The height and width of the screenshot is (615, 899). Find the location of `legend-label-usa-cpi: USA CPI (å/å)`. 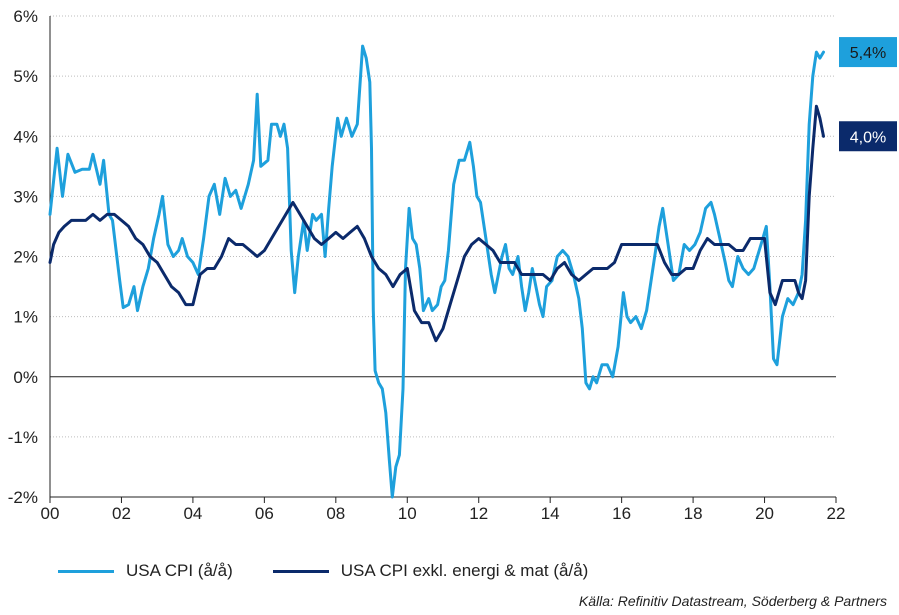

legend-label-usa-cpi: USA CPI (å/å) is located at coordinates (179, 570).